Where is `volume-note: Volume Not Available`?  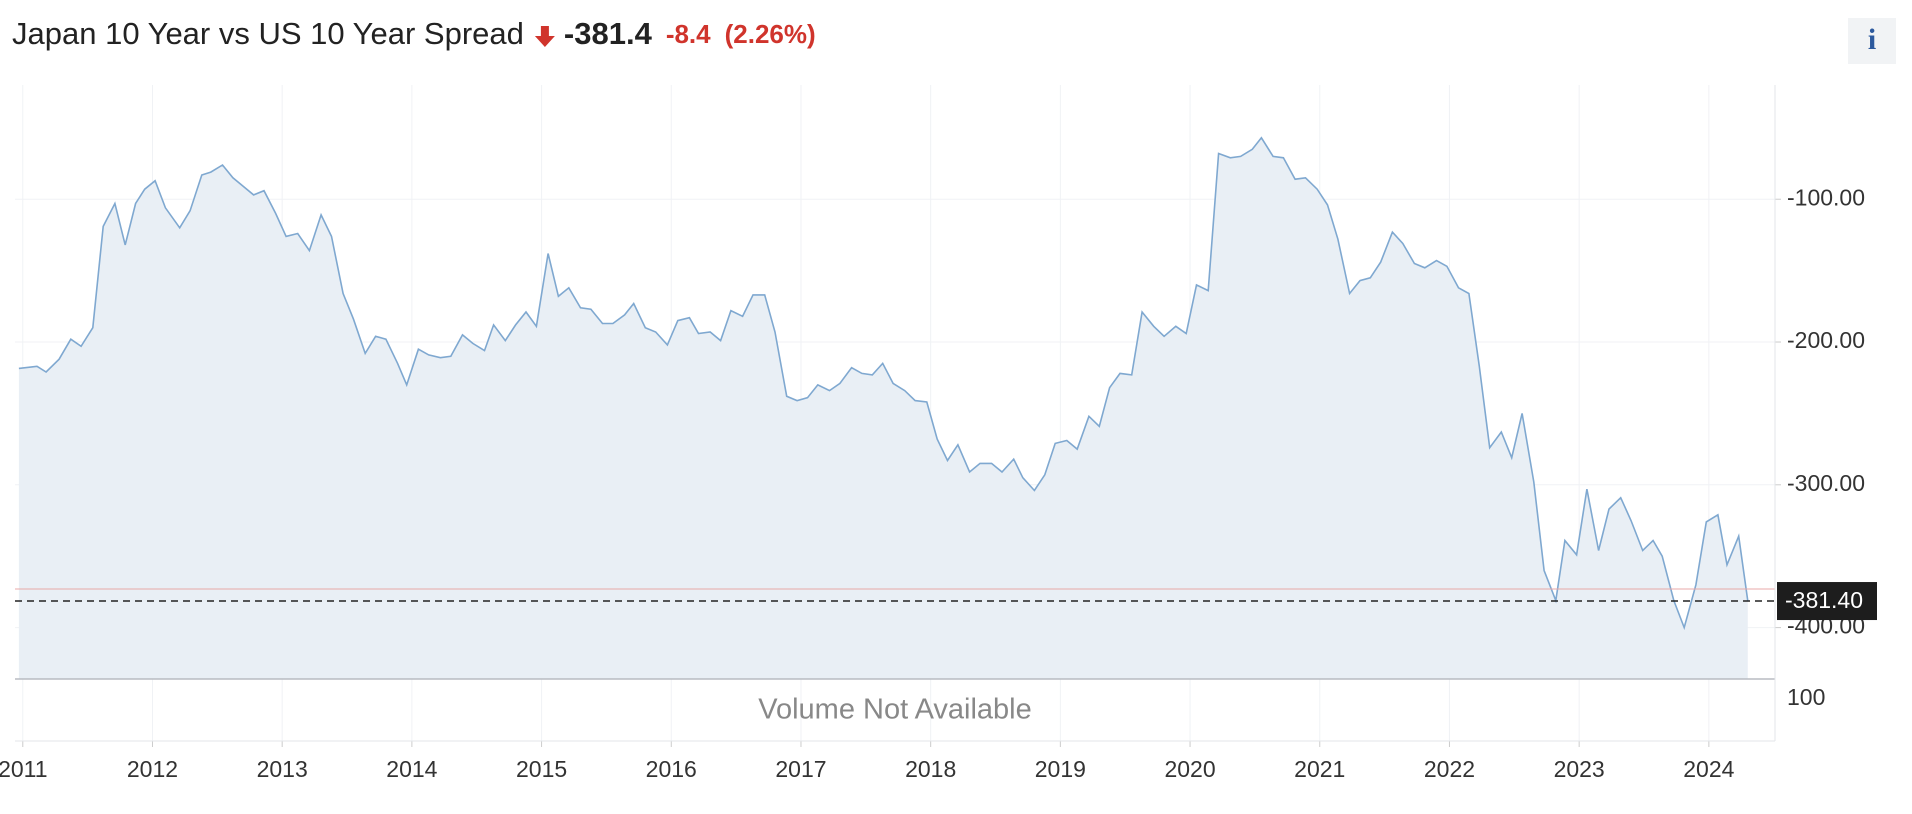
volume-note: Volume Not Available is located at coordinates (895, 710).